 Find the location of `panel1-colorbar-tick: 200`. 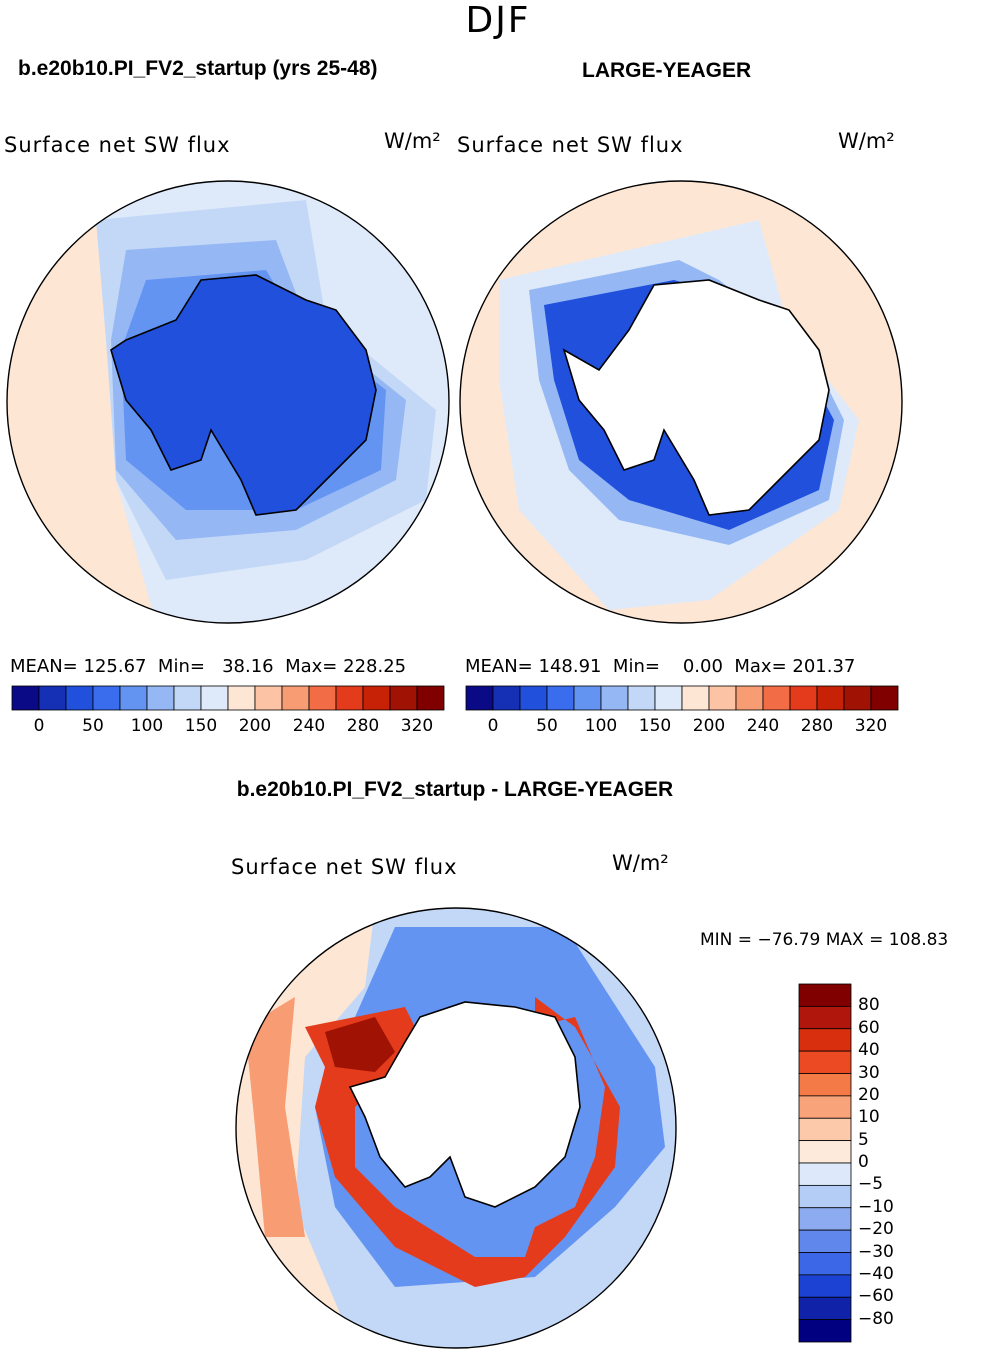

panel1-colorbar-tick: 200 is located at coordinates (255, 726).